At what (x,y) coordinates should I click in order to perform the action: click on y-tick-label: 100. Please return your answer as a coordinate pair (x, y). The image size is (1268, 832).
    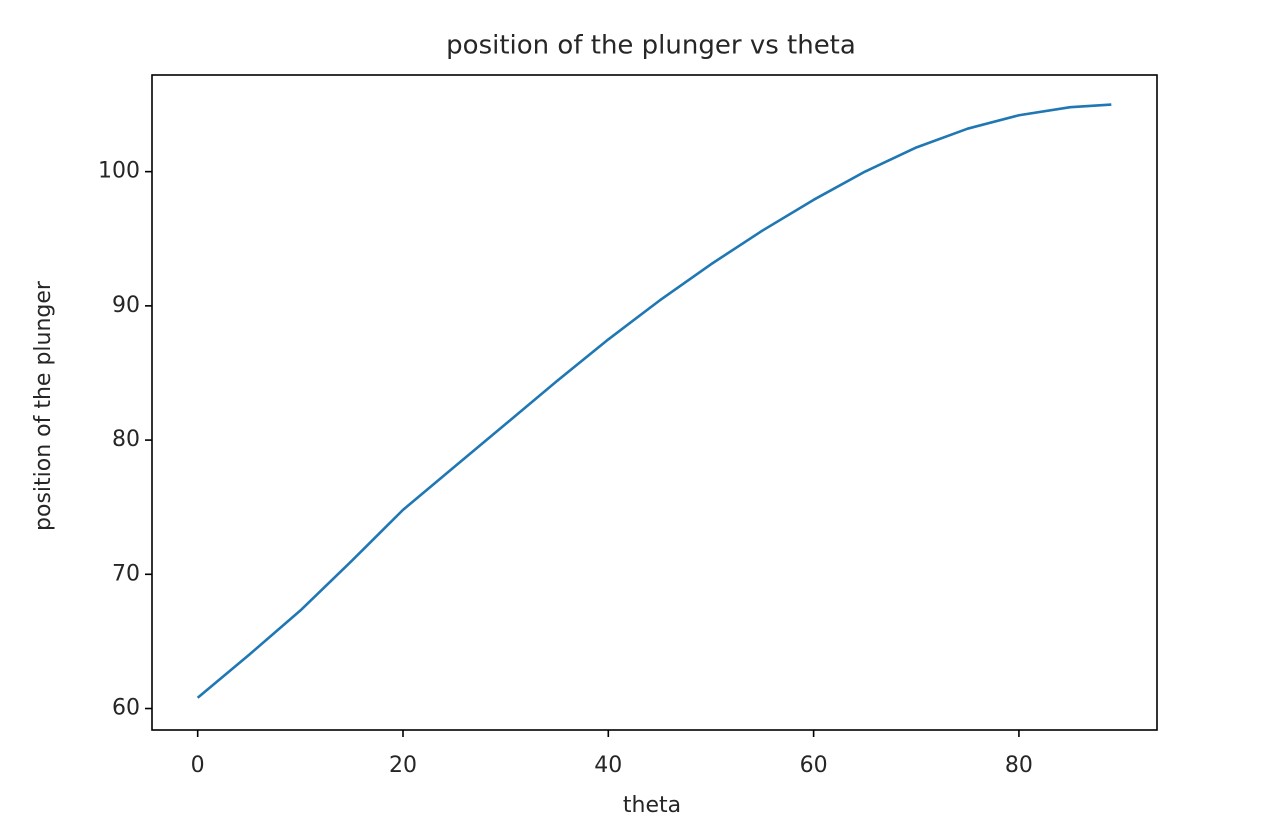
    Looking at the image, I should click on (119, 171).